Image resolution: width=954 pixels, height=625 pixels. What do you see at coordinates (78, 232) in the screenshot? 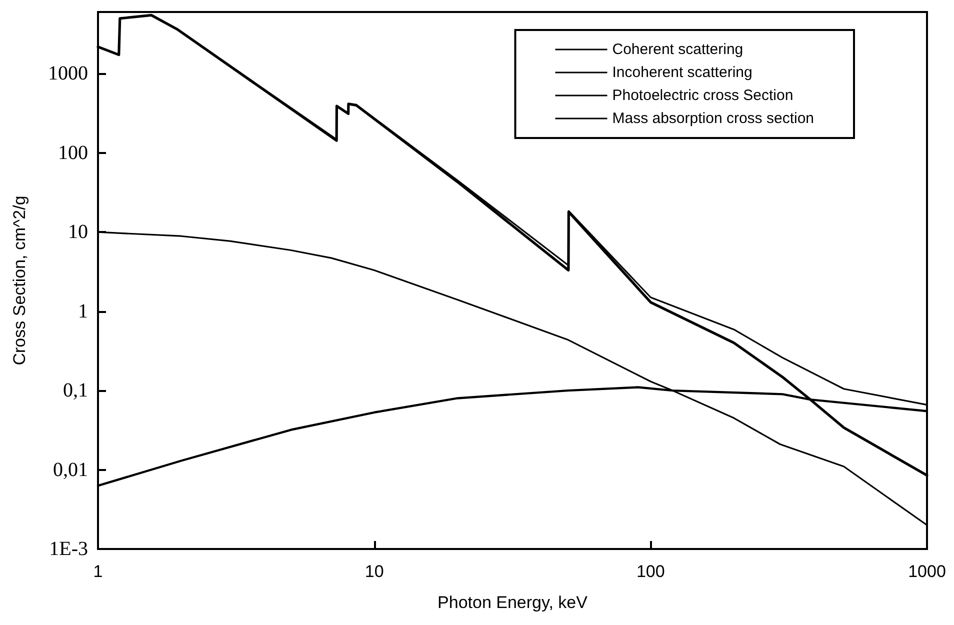
I see `y-tick-label: 10` at bounding box center [78, 232].